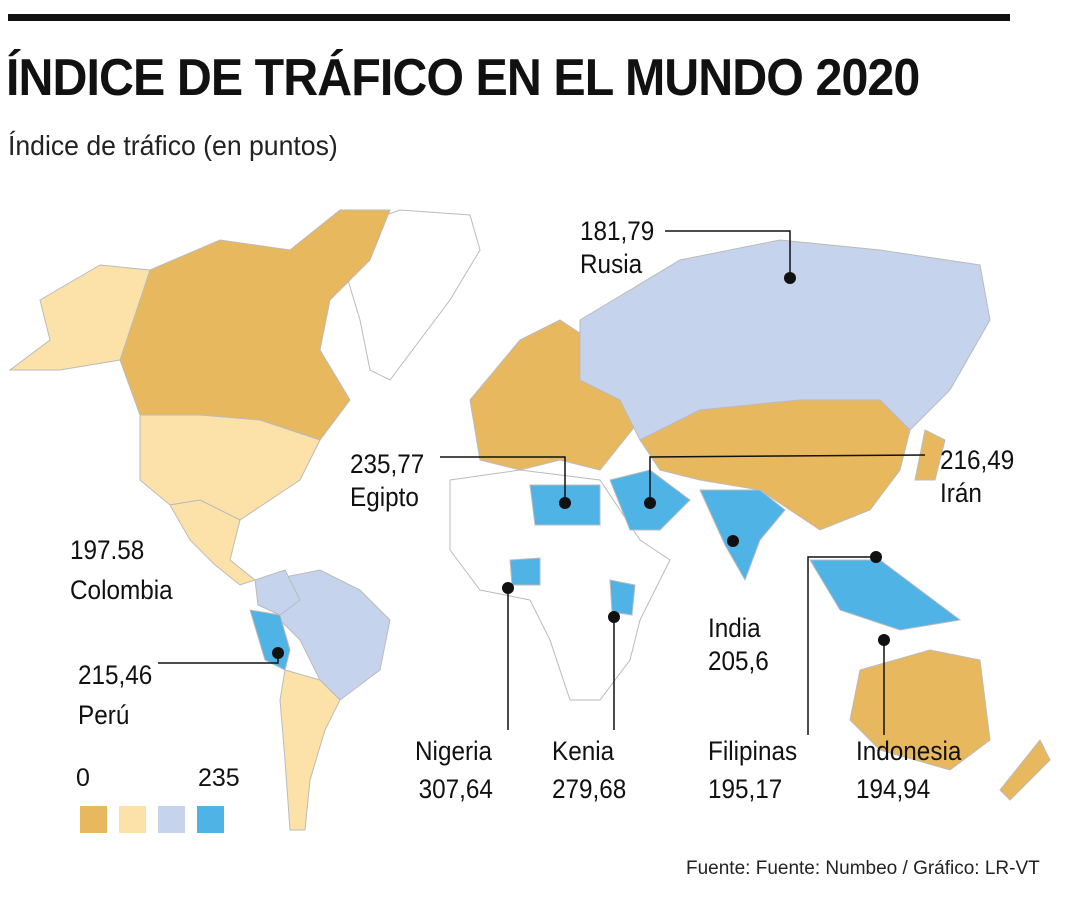 Image resolution: width=1080 pixels, height=900 pixels. Describe the element at coordinates (614, 617) in the screenshot. I see `marker-kenia` at that location.